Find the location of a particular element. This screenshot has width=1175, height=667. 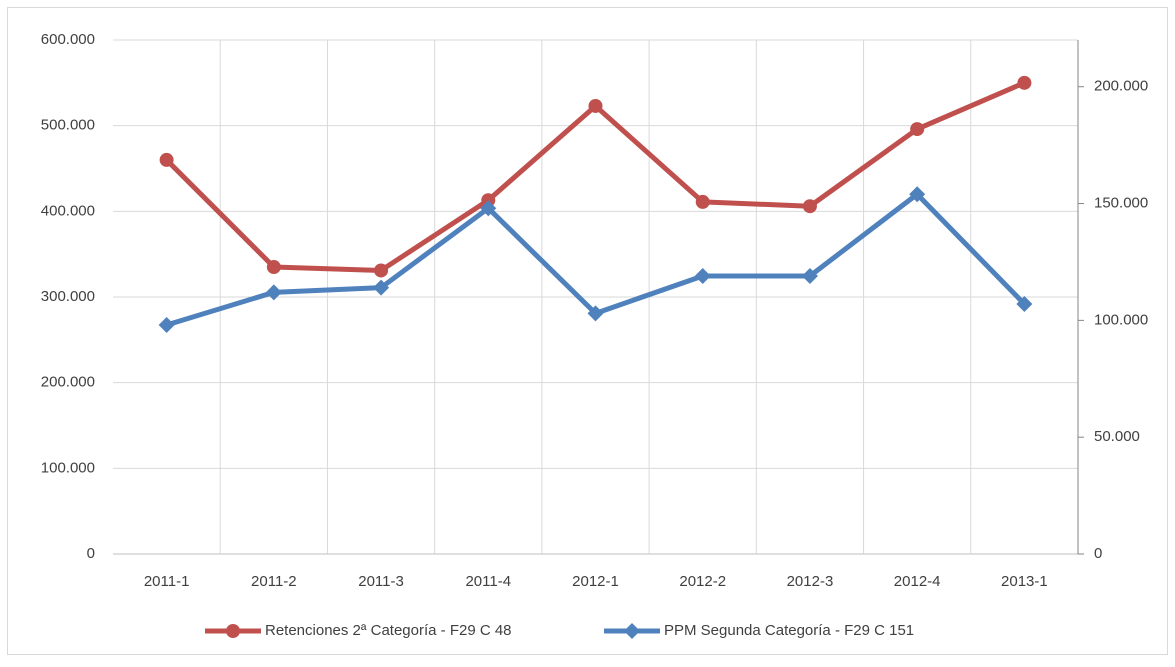

y2-tick-label: 50.000 is located at coordinates (1117, 436).